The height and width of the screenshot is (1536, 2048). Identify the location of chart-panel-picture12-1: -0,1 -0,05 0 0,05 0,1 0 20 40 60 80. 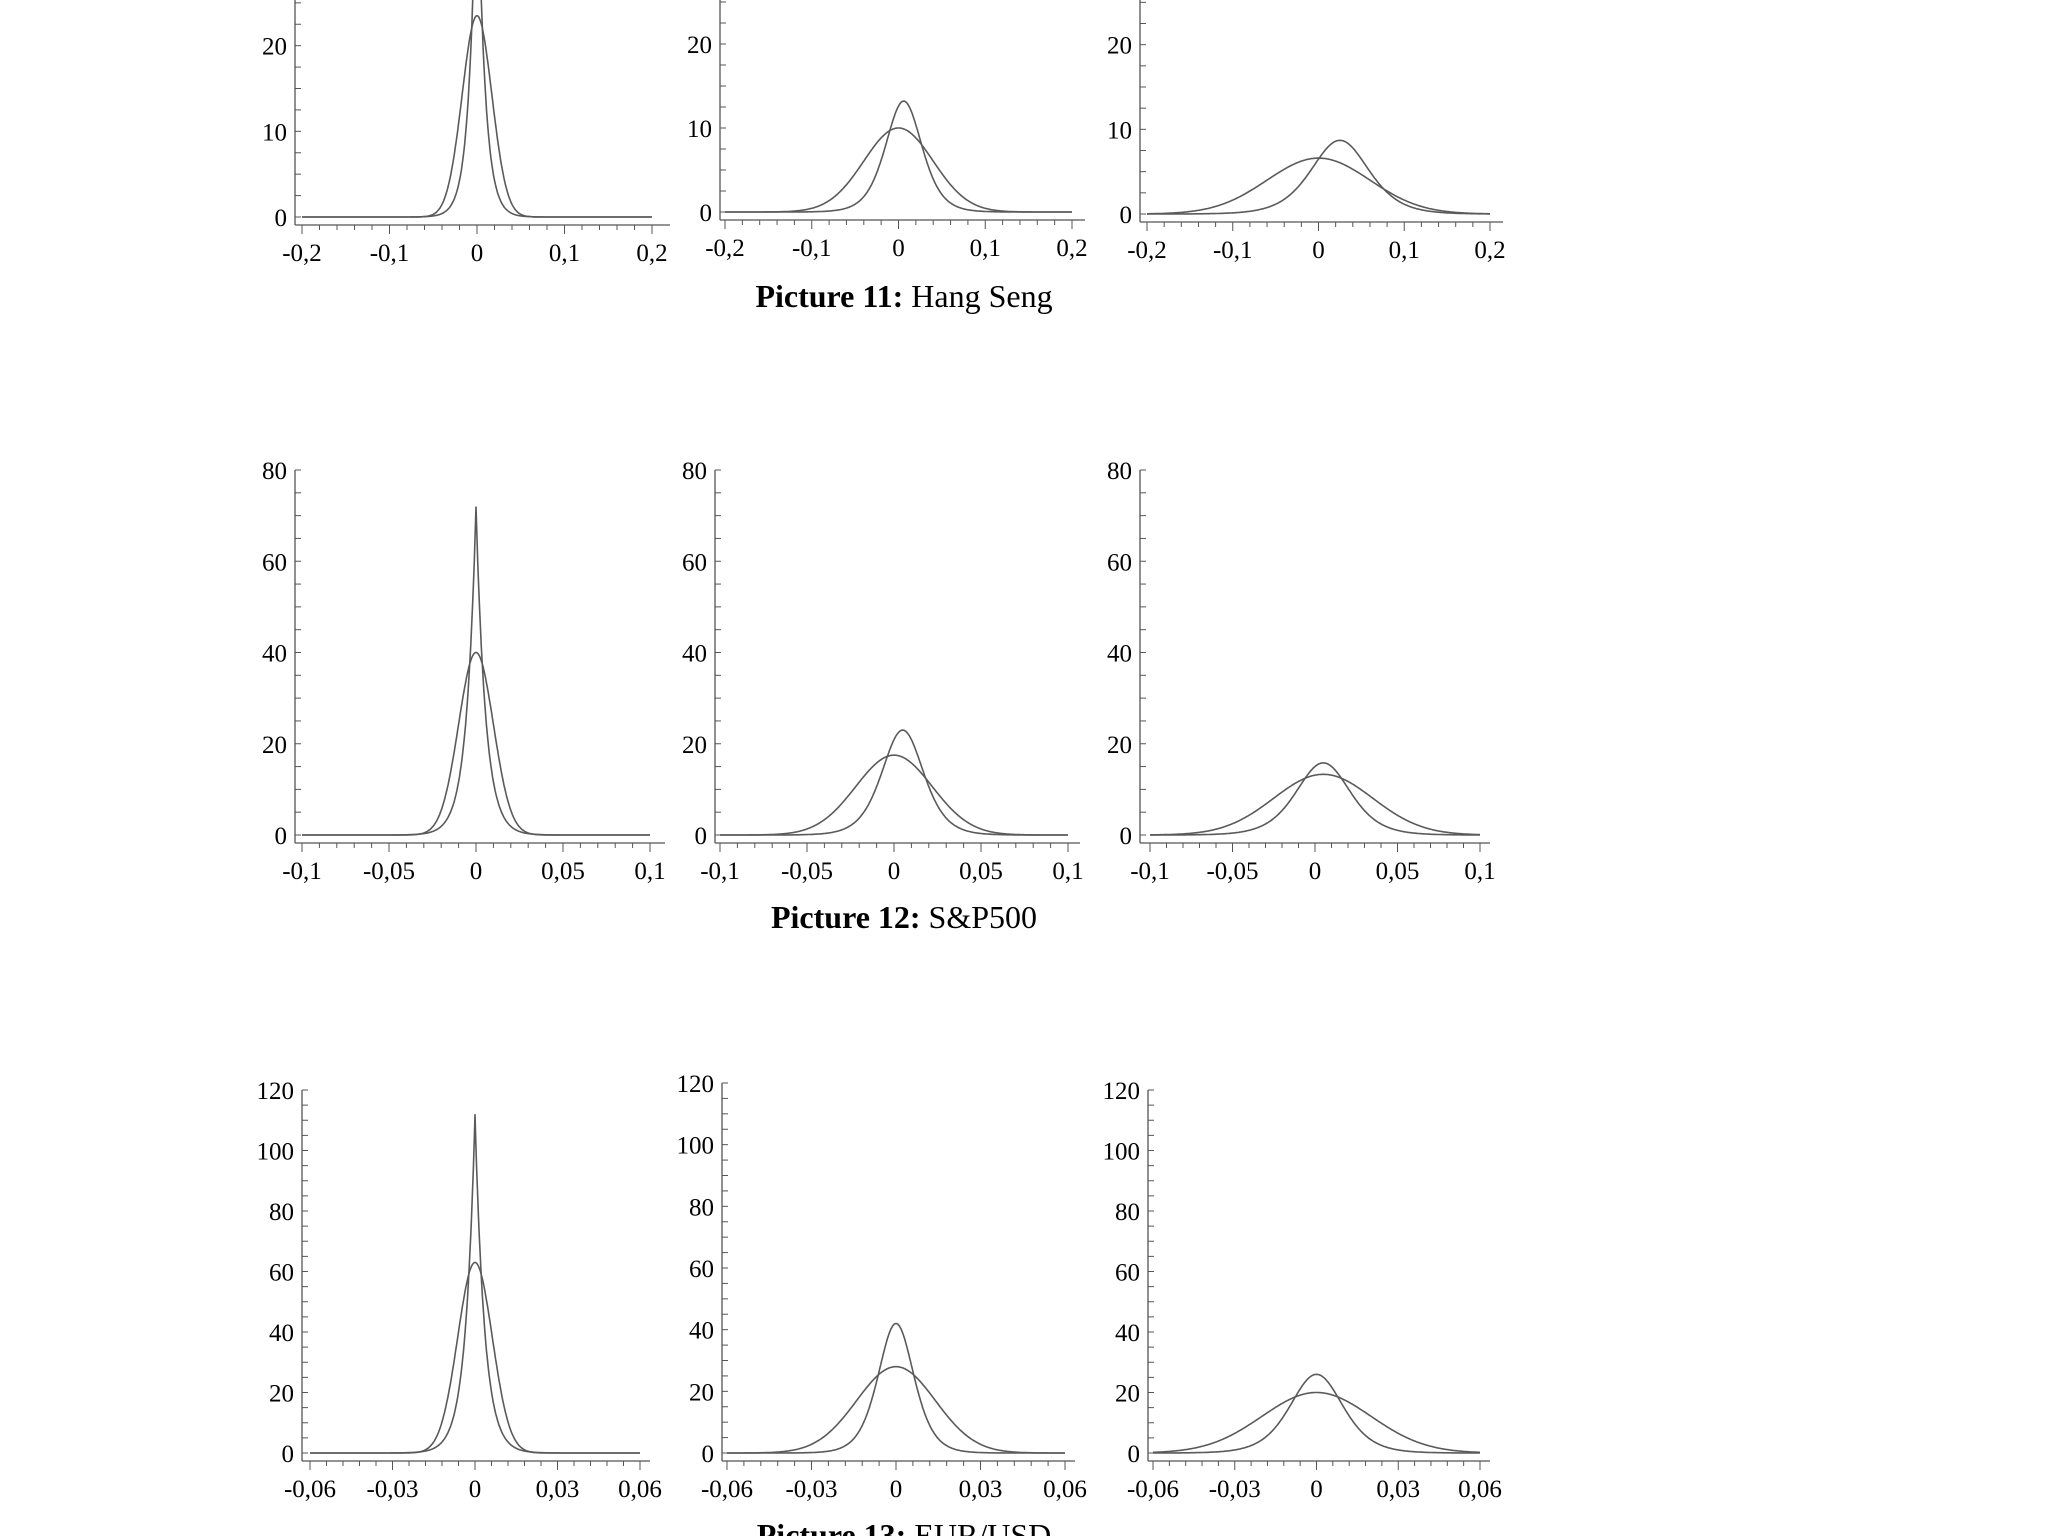
(464, 671).